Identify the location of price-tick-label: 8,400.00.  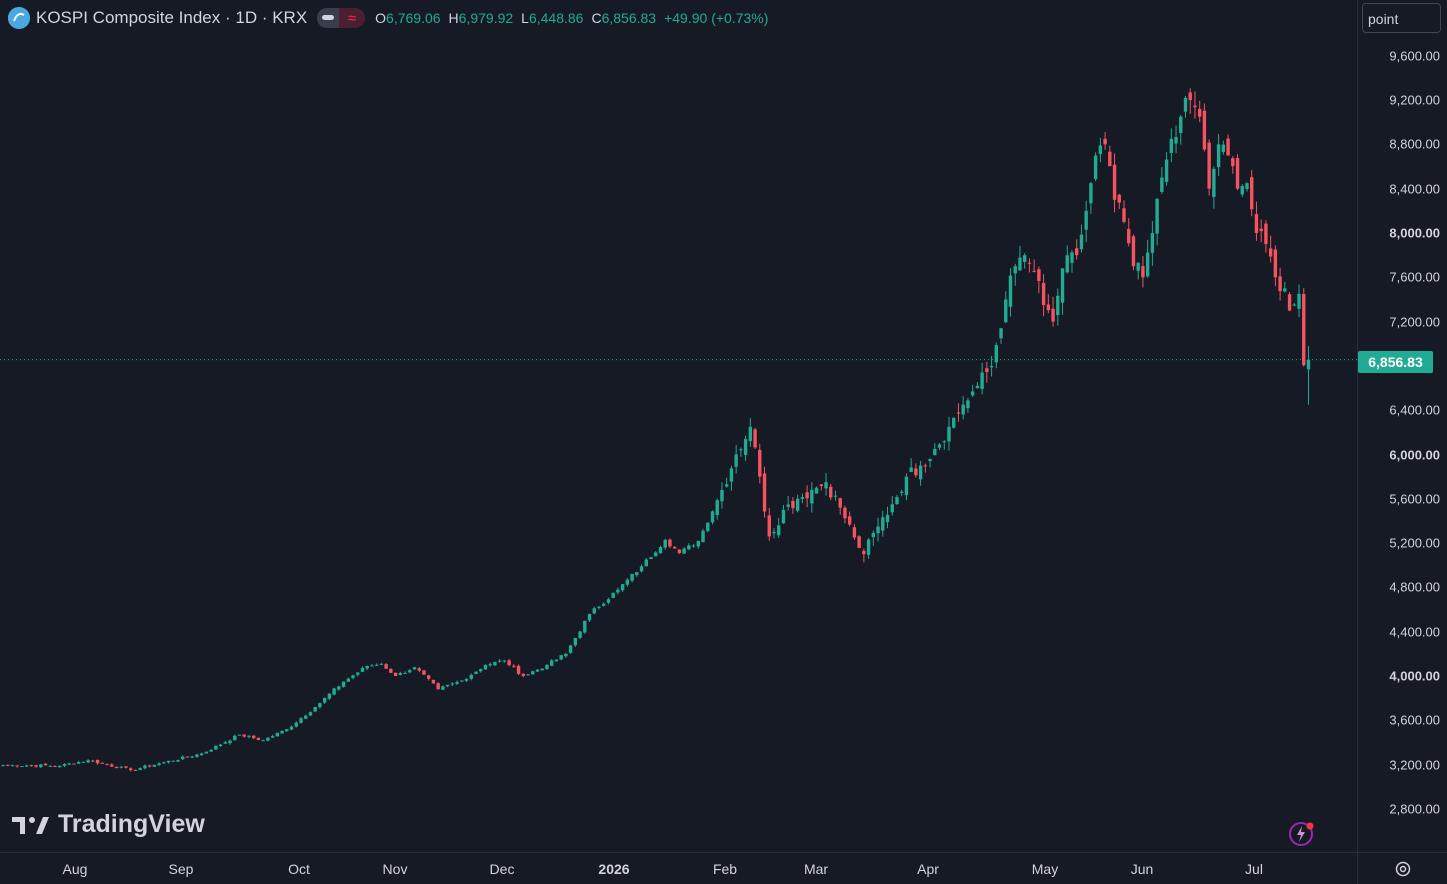
(1414, 189).